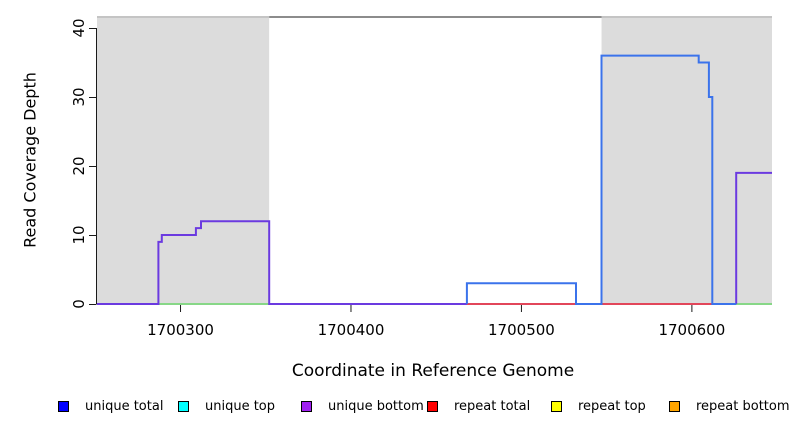 The width and height of the screenshot is (792, 432). I want to click on legend-label: unique bottom, so click(376, 406).